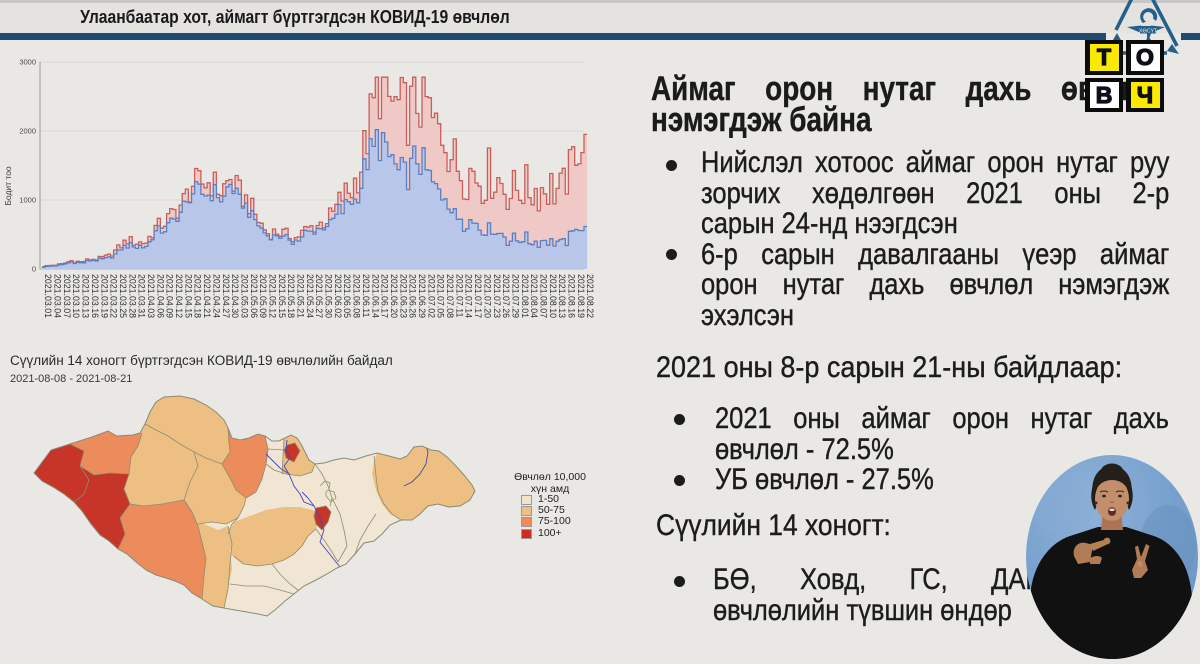 The image size is (1200, 664). What do you see at coordinates (534, 296) in the screenshot?
I see `svg-text: 2021.08.04` at bounding box center [534, 296].